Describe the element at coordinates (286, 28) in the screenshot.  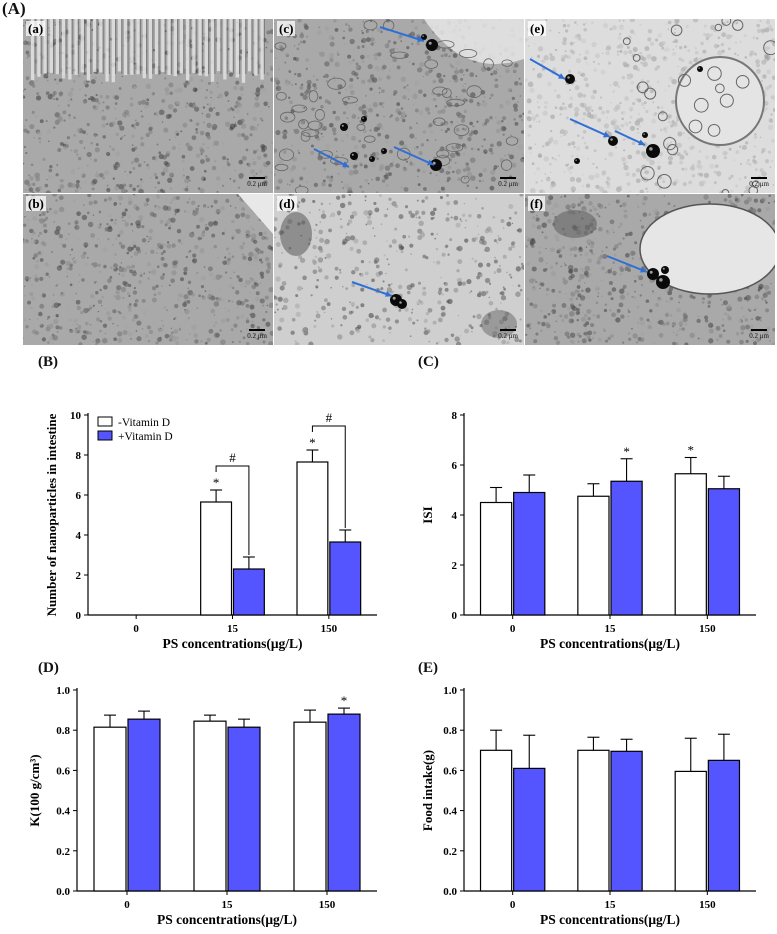
I see `em-panel-letter: (c)` at that location.